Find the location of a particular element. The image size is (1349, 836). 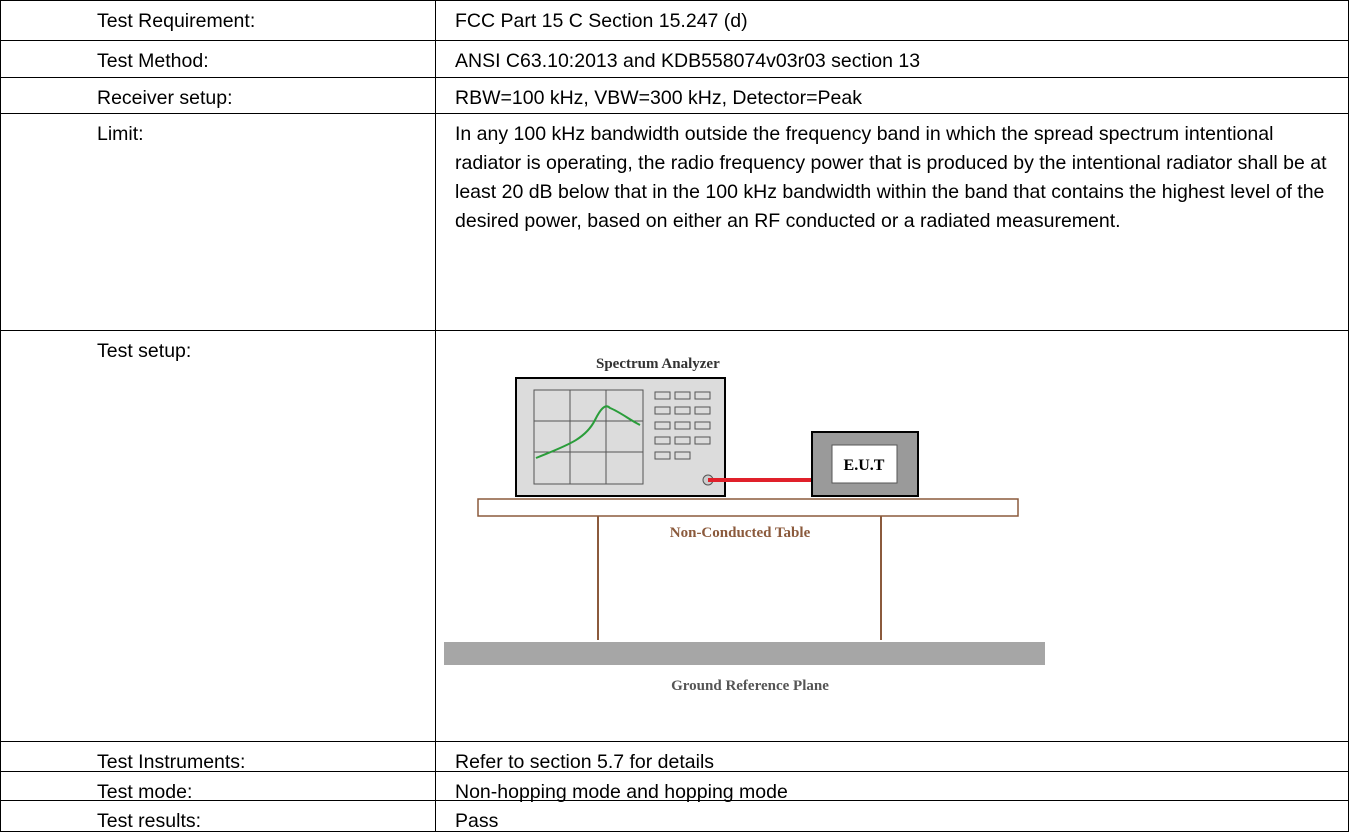

eut-label: E.U.T is located at coordinates (864, 465).